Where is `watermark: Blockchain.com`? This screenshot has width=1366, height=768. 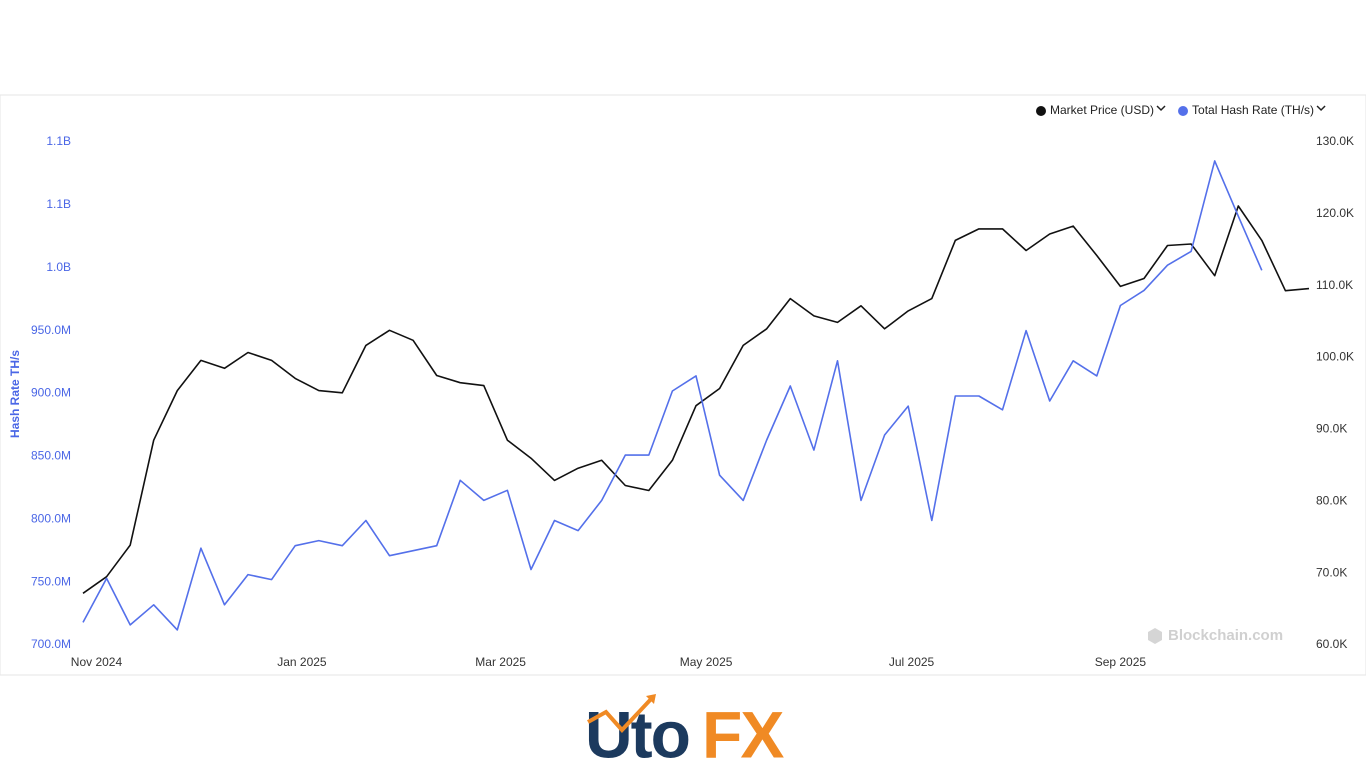
watermark: Blockchain.com is located at coordinates (1215, 635).